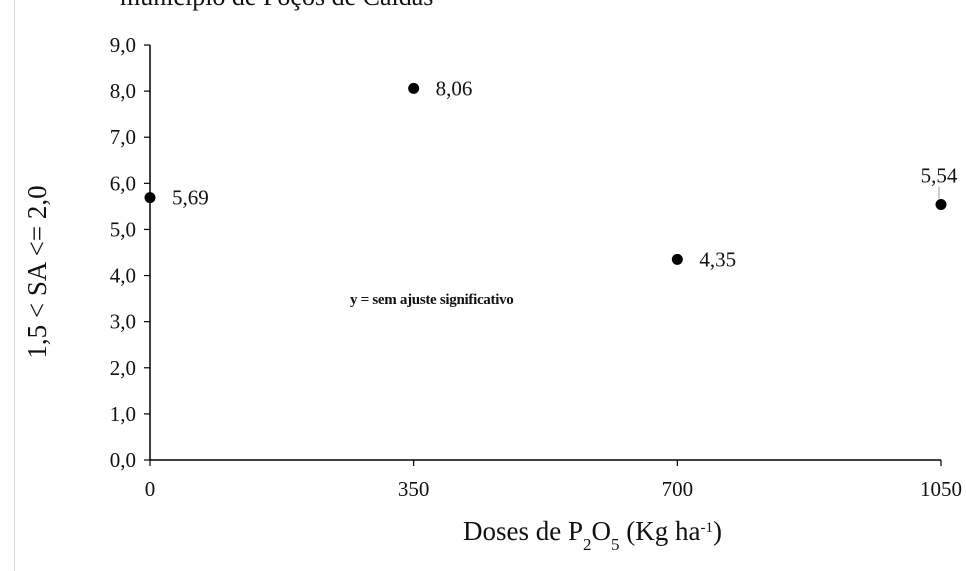  What do you see at coordinates (939, 176) in the screenshot?
I see `data-label: 5,54` at bounding box center [939, 176].